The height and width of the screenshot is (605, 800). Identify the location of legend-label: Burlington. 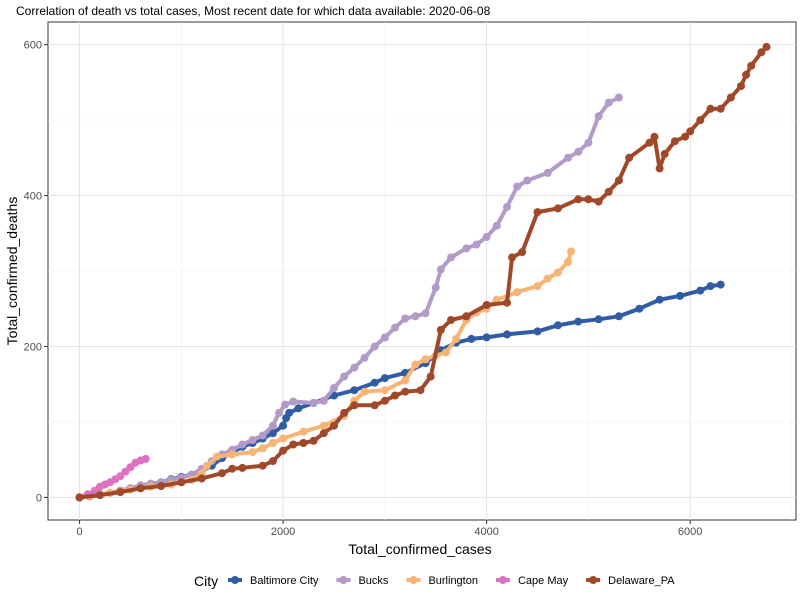
(453, 581).